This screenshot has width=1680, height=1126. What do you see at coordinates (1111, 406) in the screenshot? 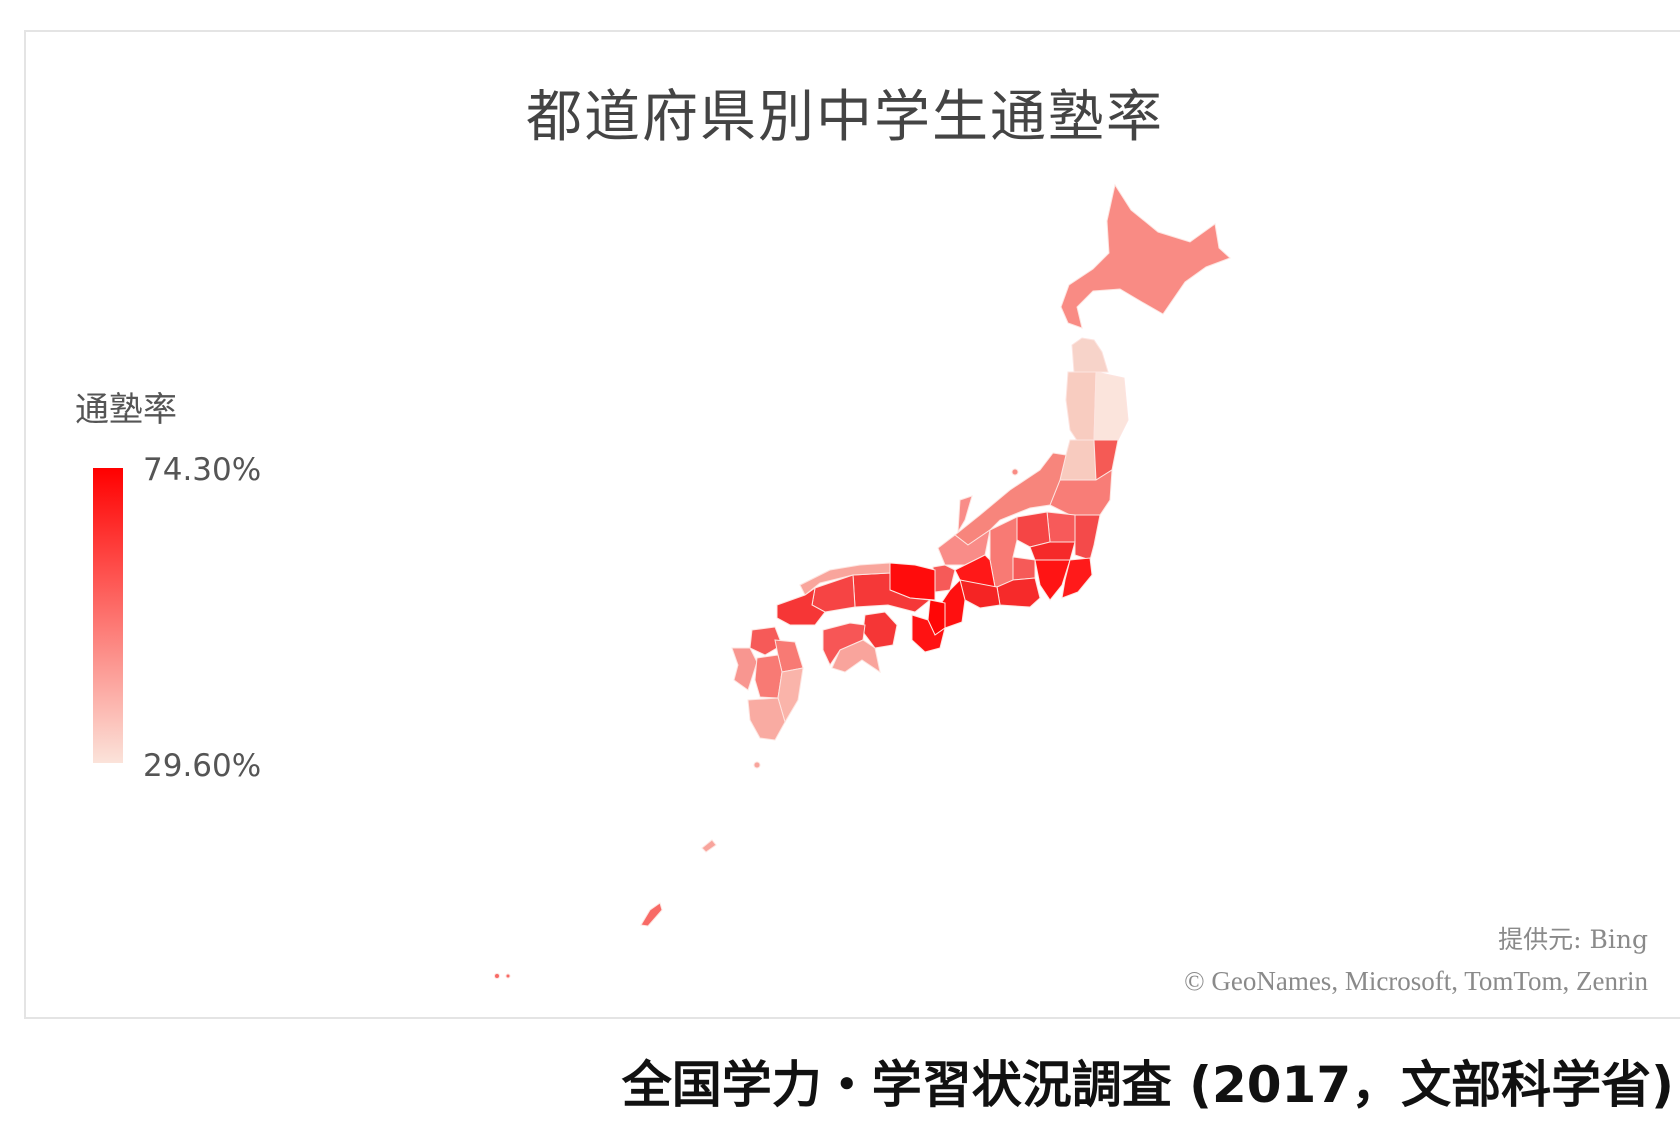
I see `region-iwate` at bounding box center [1111, 406].